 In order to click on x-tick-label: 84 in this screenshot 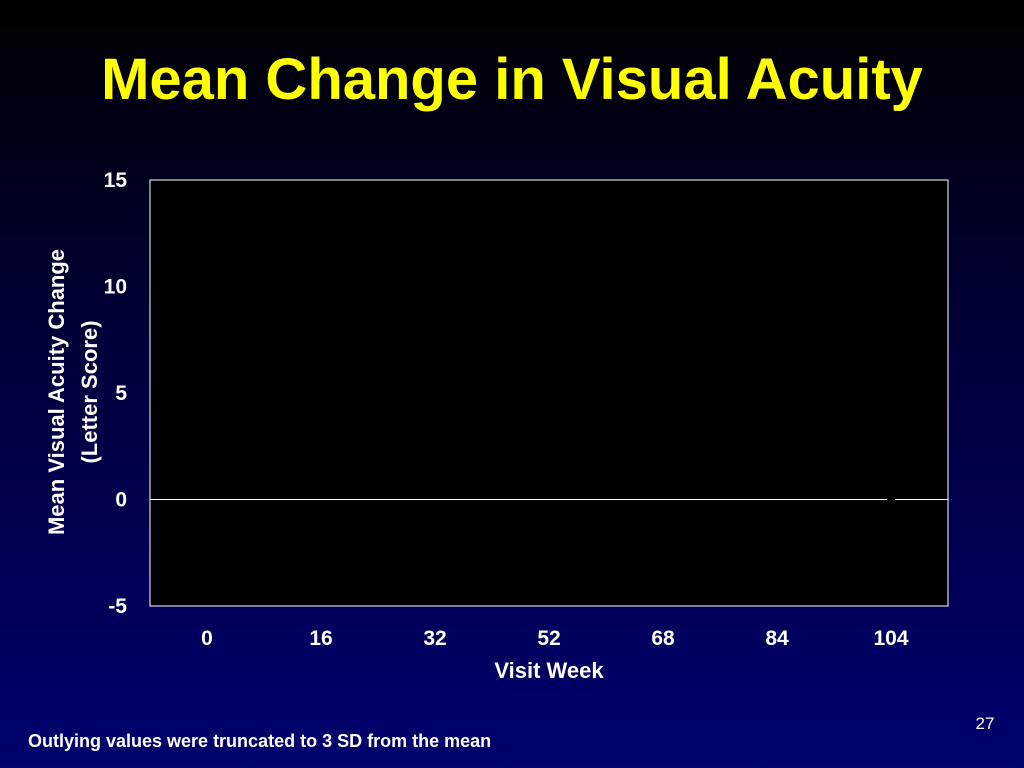, I will do `click(777, 638)`.